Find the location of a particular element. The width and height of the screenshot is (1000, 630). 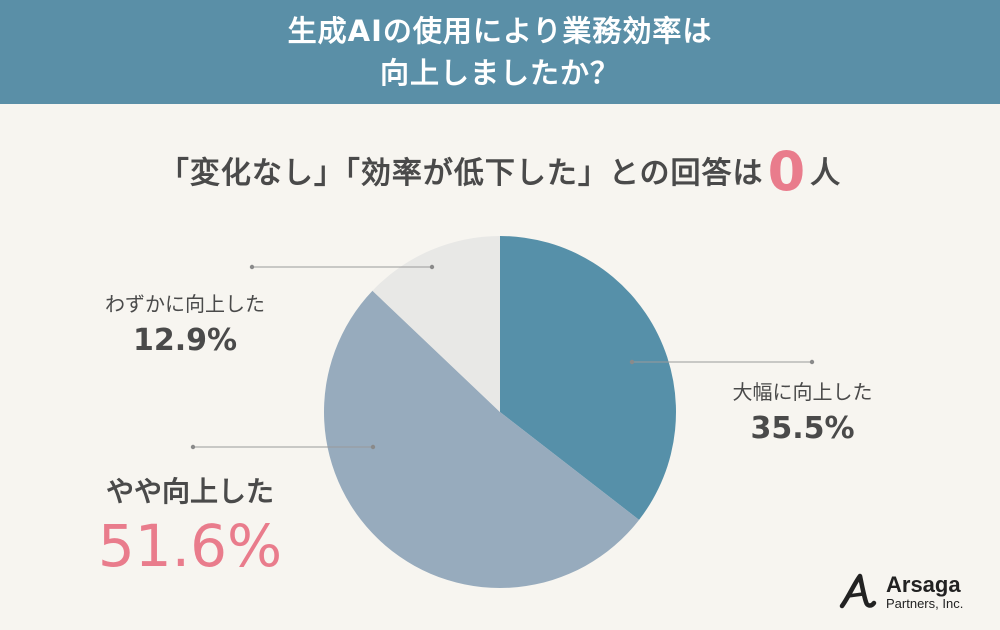

leader-line-significant is located at coordinates (722, 362).